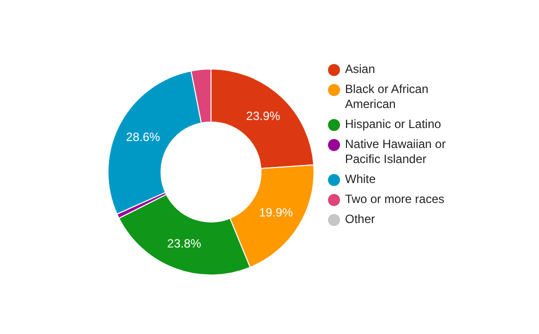  What do you see at coordinates (393, 124) in the screenshot?
I see `legend-label: Hispanic or Latino` at bounding box center [393, 124].